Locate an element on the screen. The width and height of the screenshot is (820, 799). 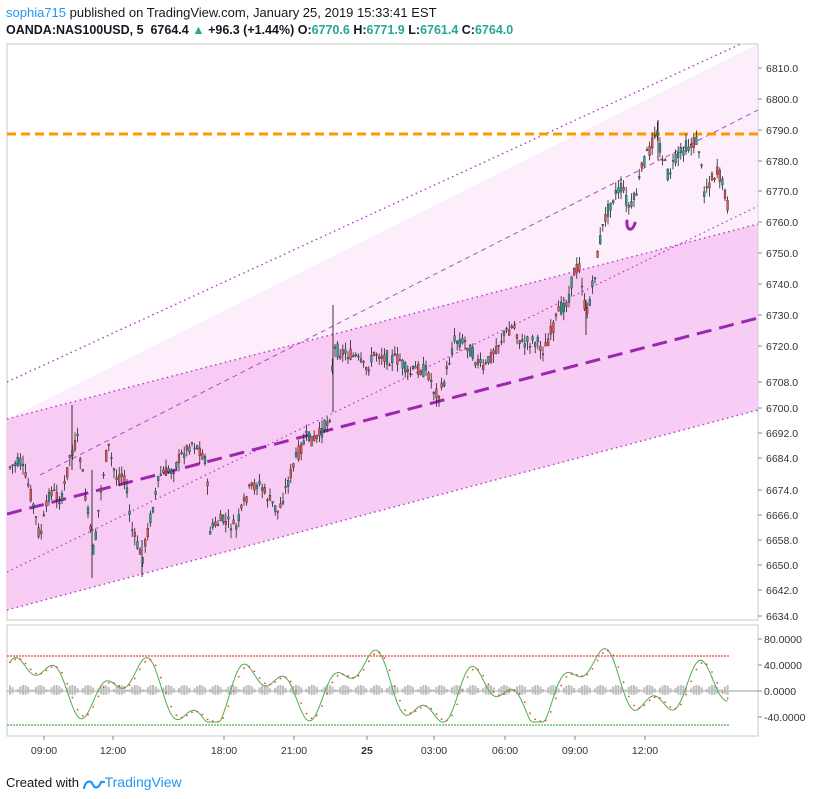
time-tick-label: 21:00 is located at coordinates (294, 751).